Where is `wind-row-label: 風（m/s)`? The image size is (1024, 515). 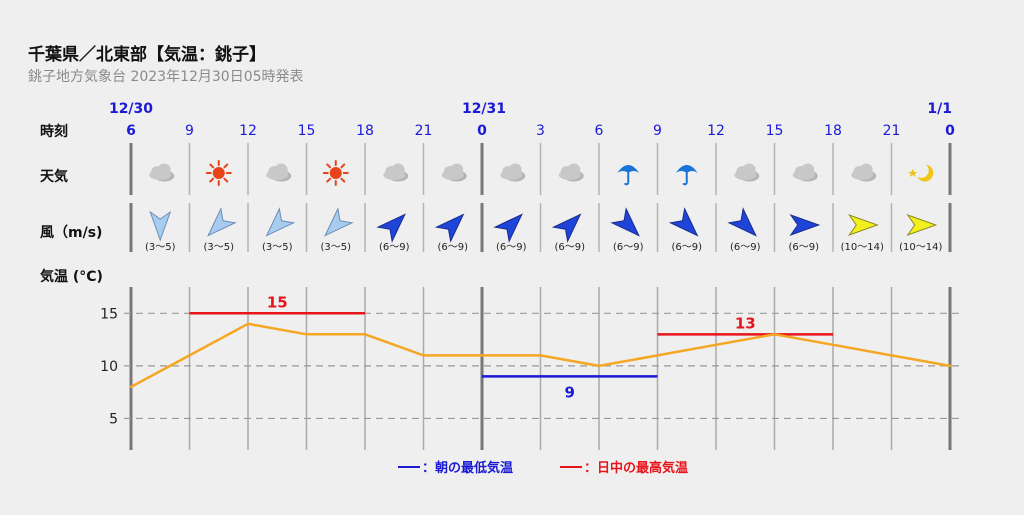 wind-row-label: 風（m/s) is located at coordinates (71, 233).